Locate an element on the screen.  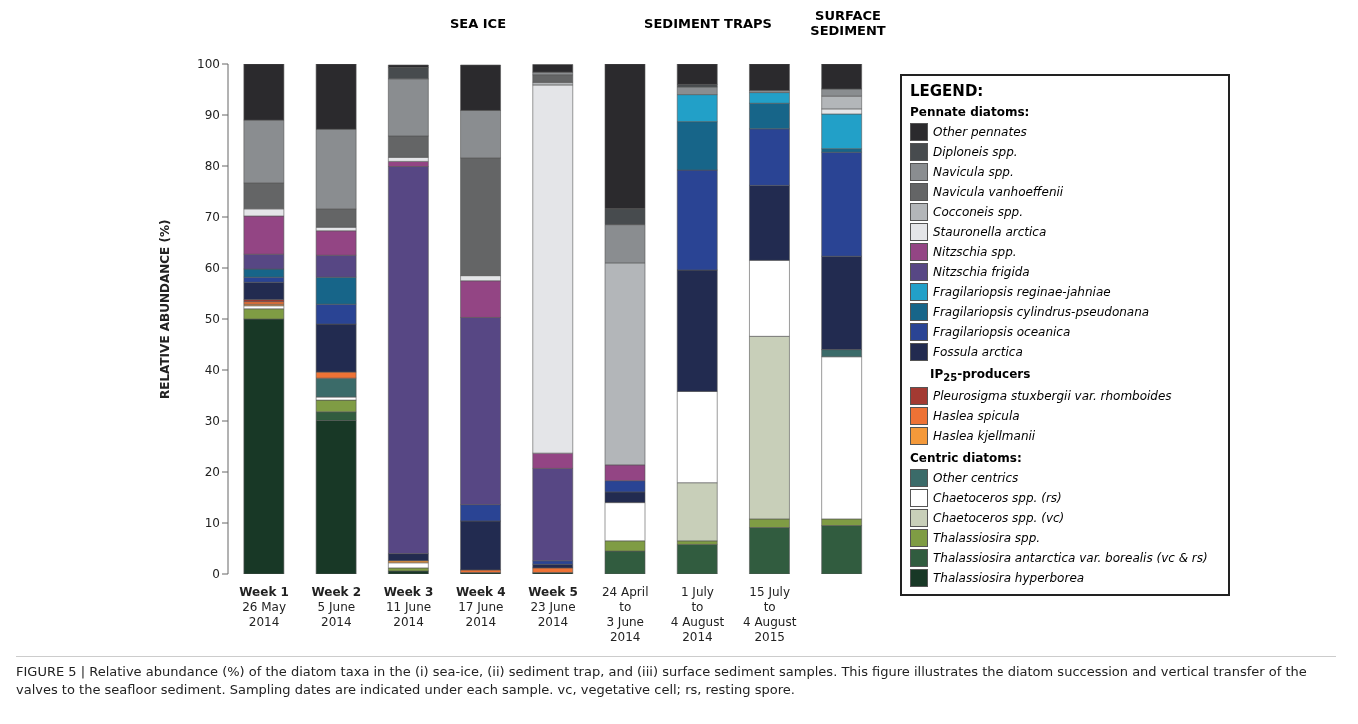
y-tick-label: 30 is located at coordinates (212, 421).